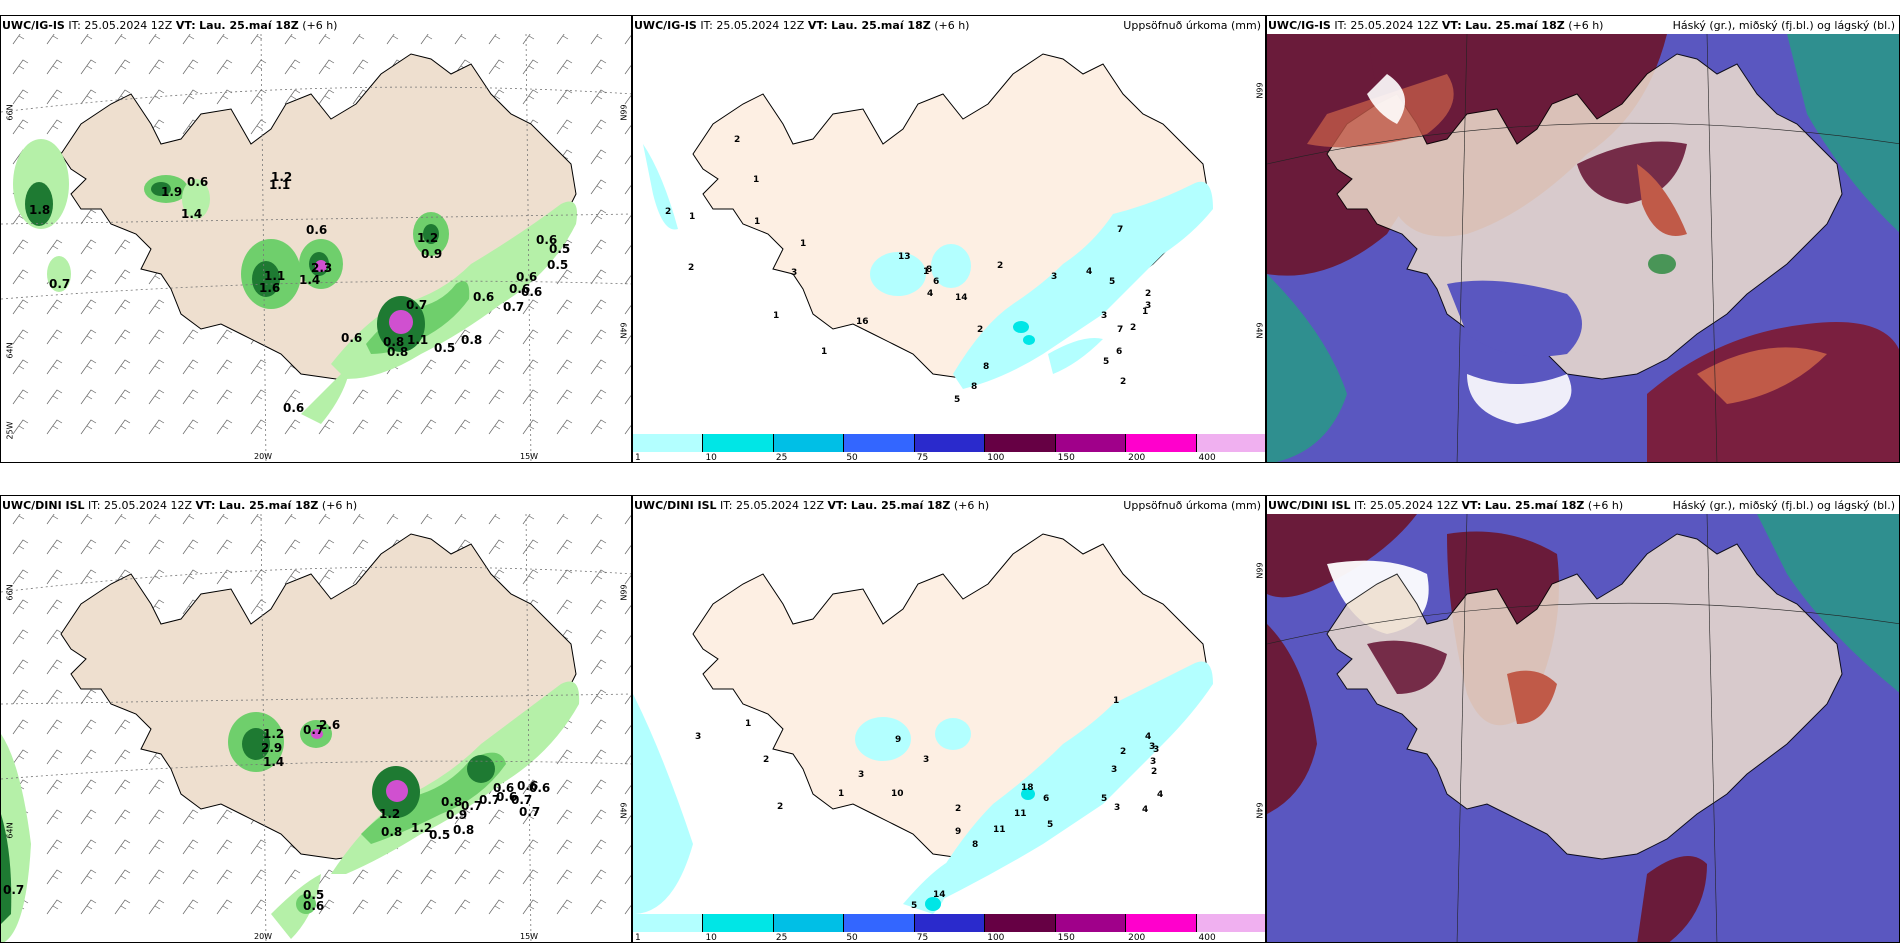 The height and width of the screenshot is (950, 1900). Describe the element at coordinates (958, 832) in the screenshot. I see `precip-value-label: 9` at that location.